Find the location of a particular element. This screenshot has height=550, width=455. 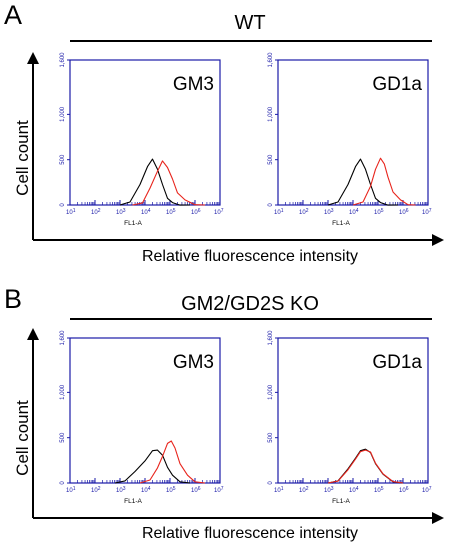

group-title-wt: WT is located at coordinates (250, 23).